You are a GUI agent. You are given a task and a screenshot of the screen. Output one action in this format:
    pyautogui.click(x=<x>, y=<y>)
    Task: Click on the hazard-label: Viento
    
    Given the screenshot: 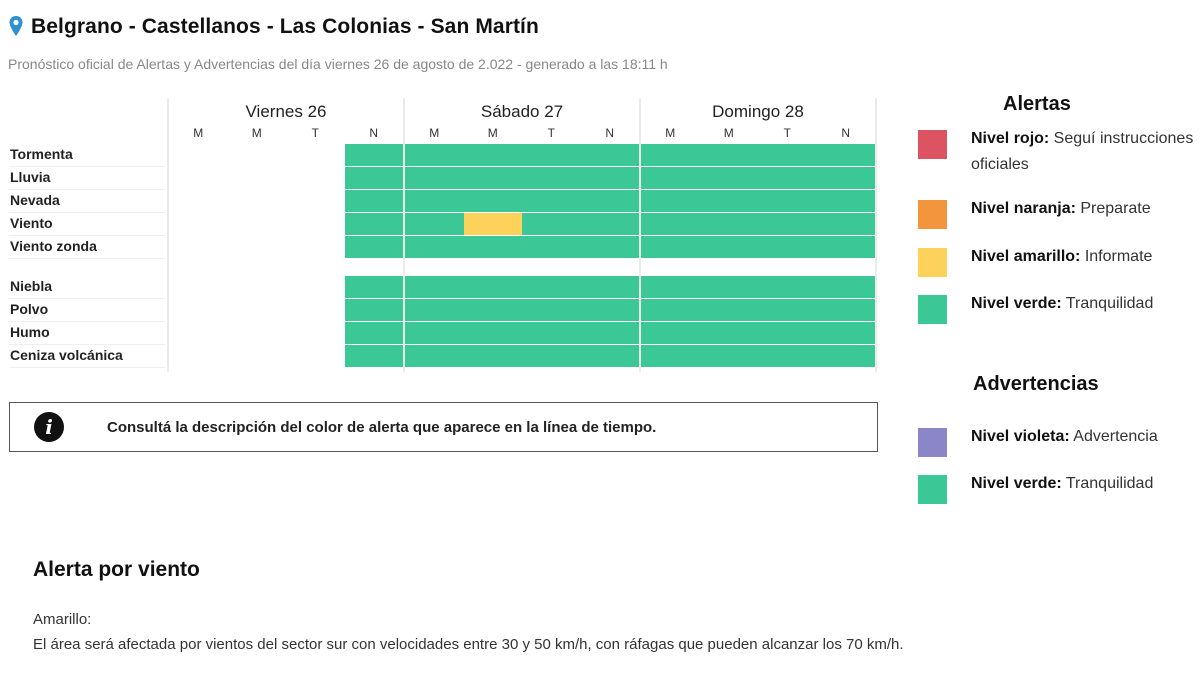 What is the action you would take?
    pyautogui.click(x=31, y=223)
    